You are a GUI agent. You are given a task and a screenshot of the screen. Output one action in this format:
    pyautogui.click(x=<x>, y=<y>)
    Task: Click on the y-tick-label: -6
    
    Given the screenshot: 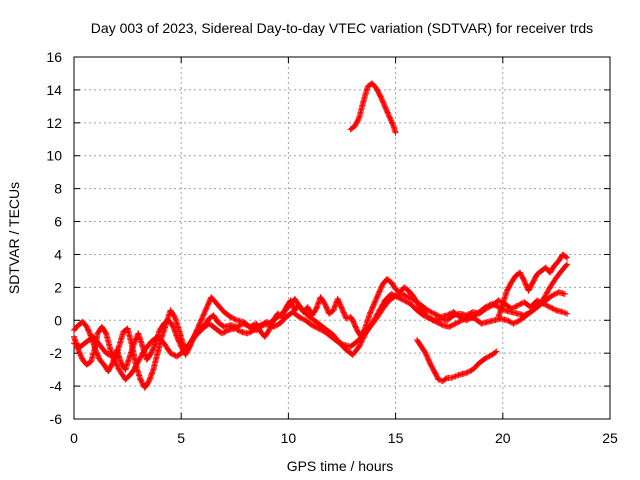 What is the action you would take?
    pyautogui.click(x=56, y=419)
    